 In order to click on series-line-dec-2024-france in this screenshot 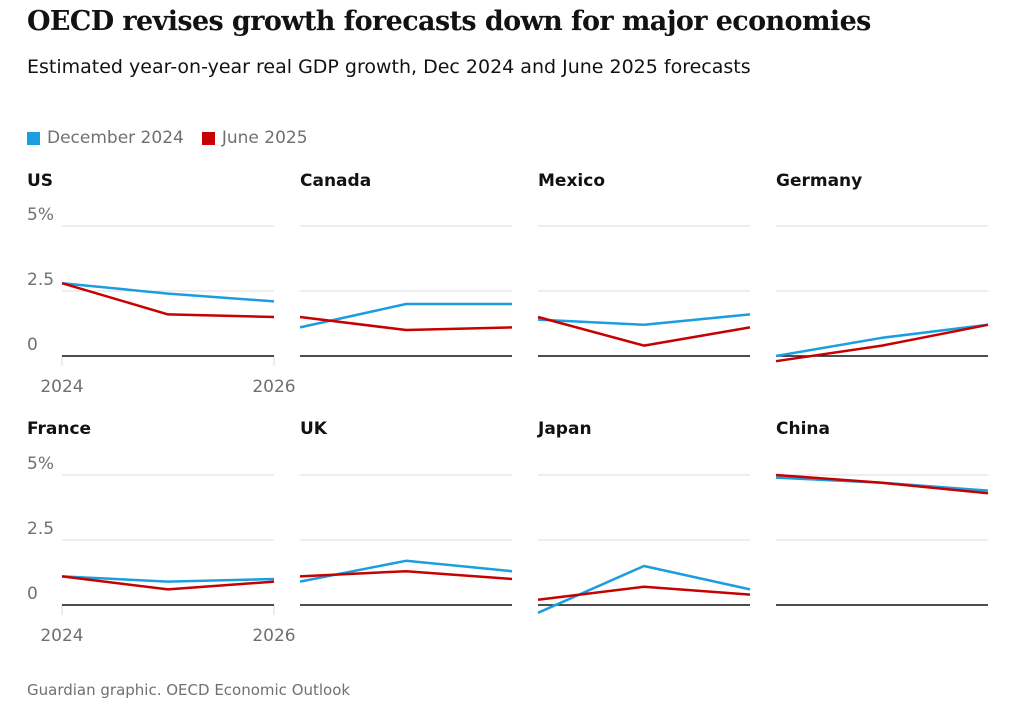, I will do `click(168, 579)`.